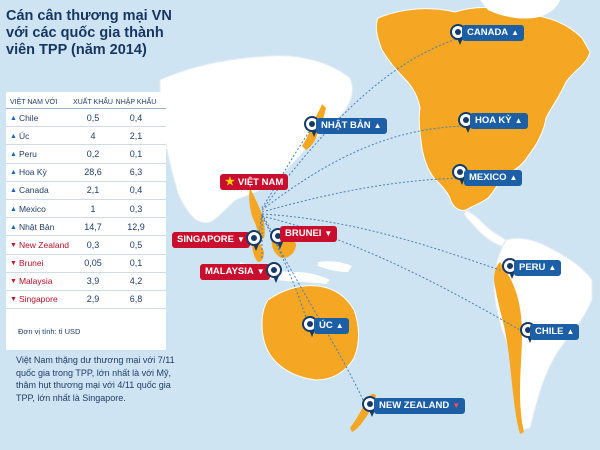 The height and width of the screenshot is (450, 600). I want to click on cell-country: ▼ Malaysia, so click(39, 281).